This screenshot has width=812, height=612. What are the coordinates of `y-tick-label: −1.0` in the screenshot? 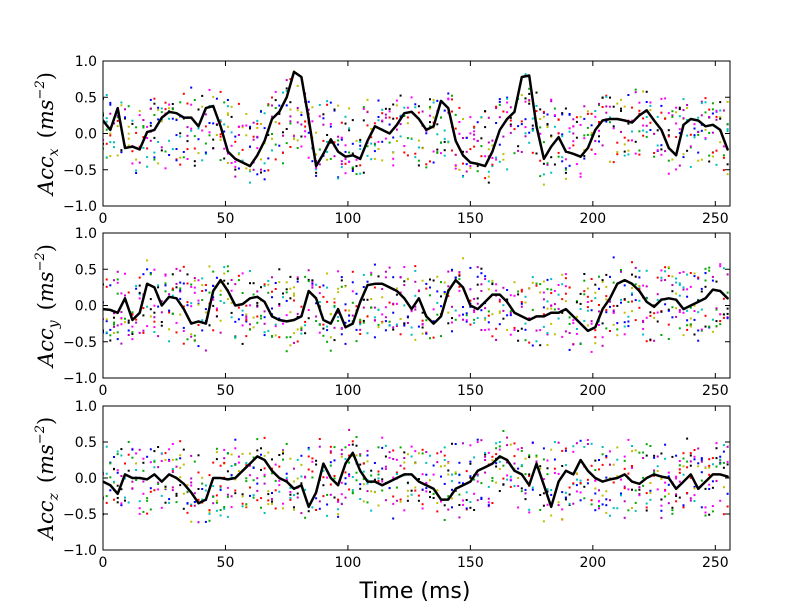 It's located at (80, 207).